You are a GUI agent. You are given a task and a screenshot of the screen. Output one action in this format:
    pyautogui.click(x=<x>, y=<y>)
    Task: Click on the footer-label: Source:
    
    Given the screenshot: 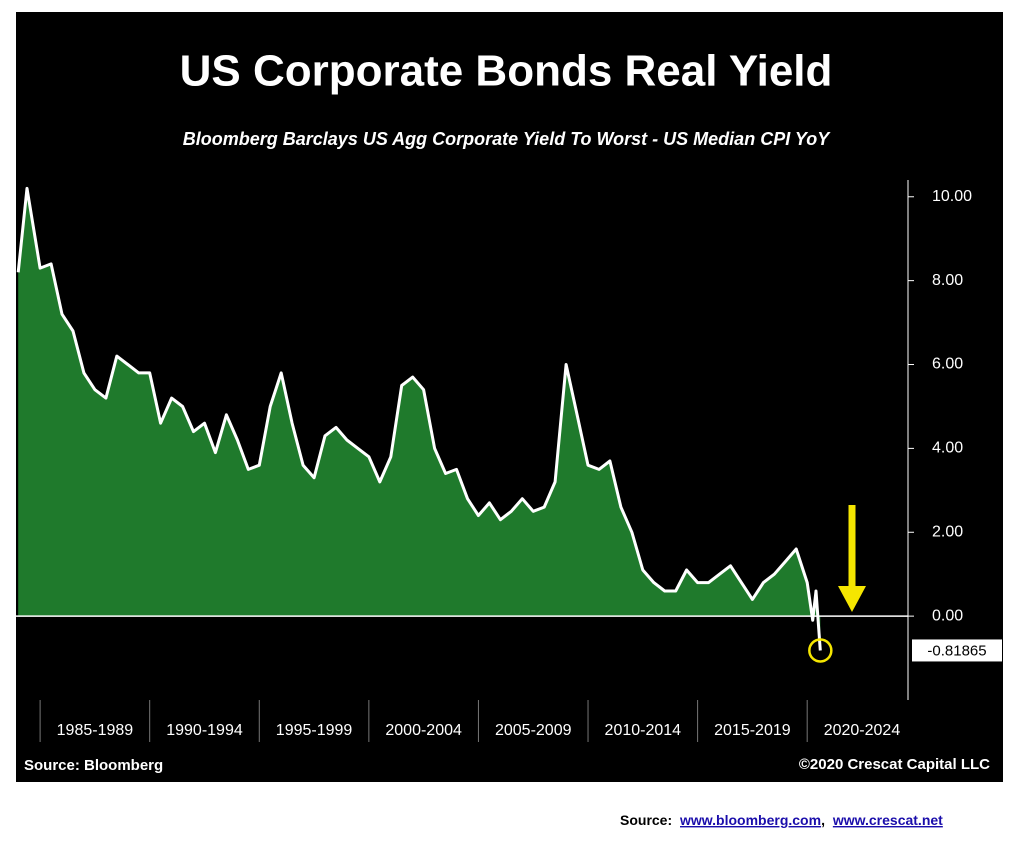 What is the action you would take?
    pyautogui.click(x=646, y=820)
    